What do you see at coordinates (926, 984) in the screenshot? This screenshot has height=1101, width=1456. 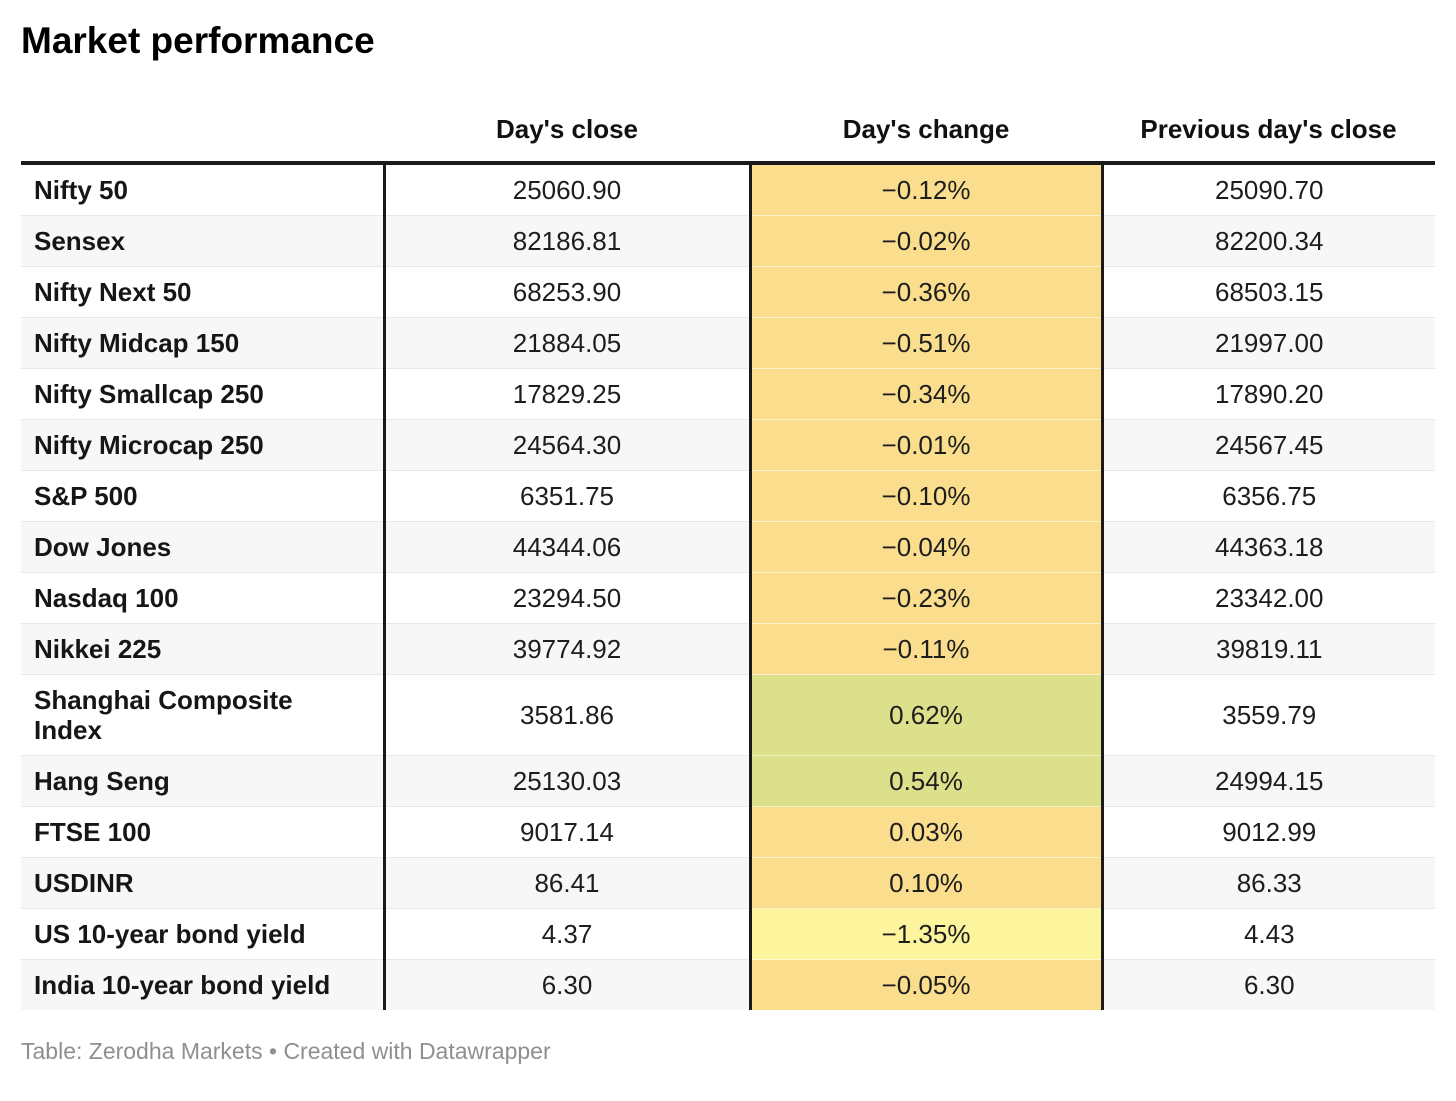 I see `days-change-value: −0.05%` at bounding box center [926, 984].